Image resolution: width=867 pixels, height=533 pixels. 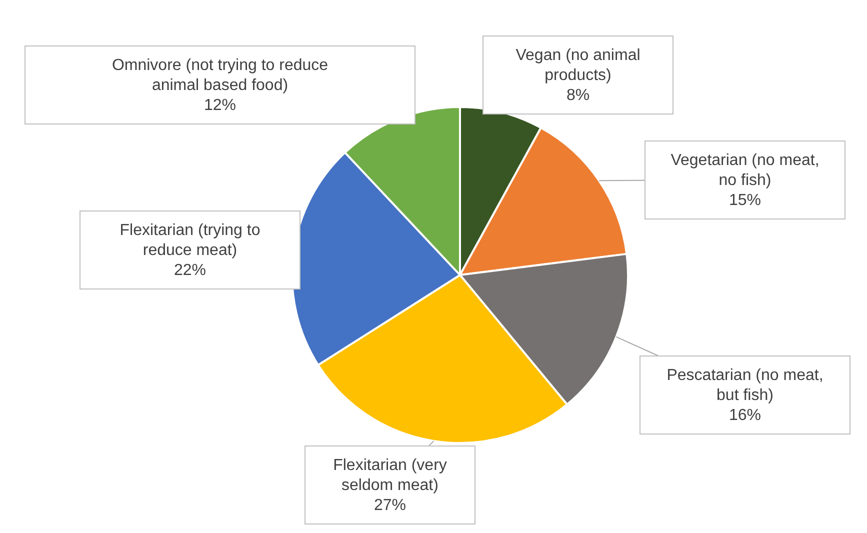 I want to click on slice-label: Vegetarian (no meat, no fish), so click(x=745, y=170).